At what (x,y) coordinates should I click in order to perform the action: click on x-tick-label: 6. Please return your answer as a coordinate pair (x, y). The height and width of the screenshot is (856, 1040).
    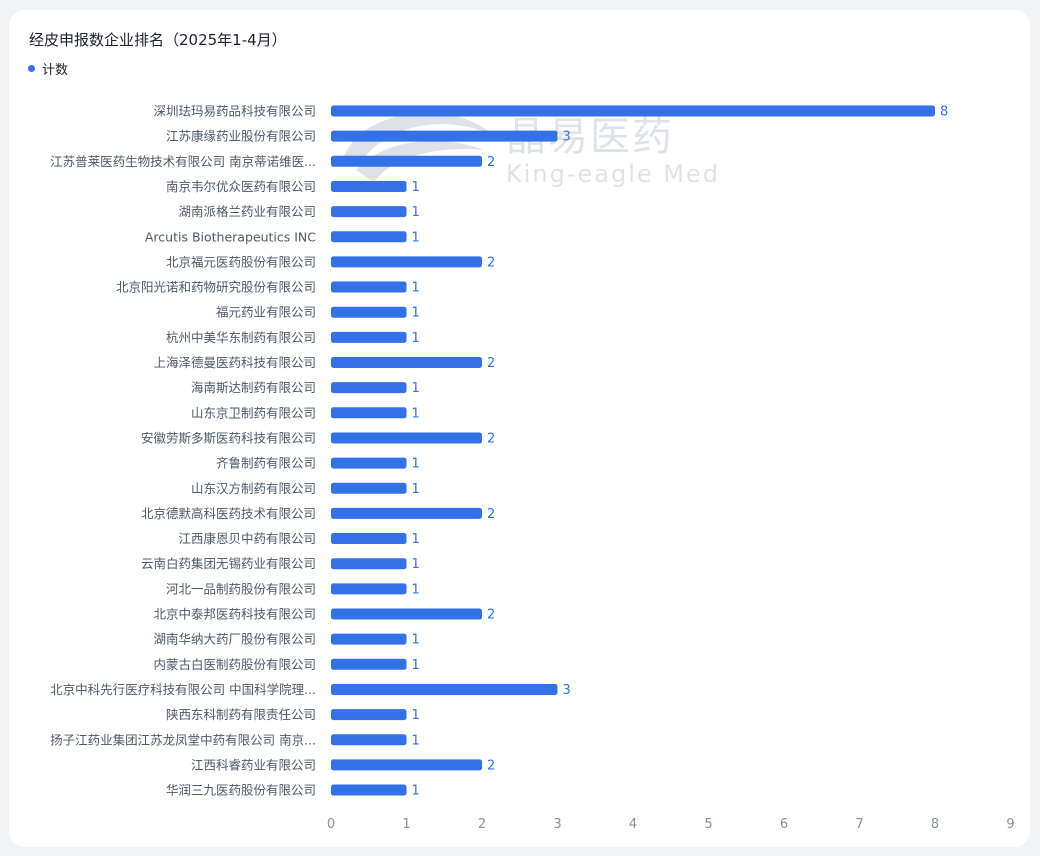
    Looking at the image, I should click on (784, 824).